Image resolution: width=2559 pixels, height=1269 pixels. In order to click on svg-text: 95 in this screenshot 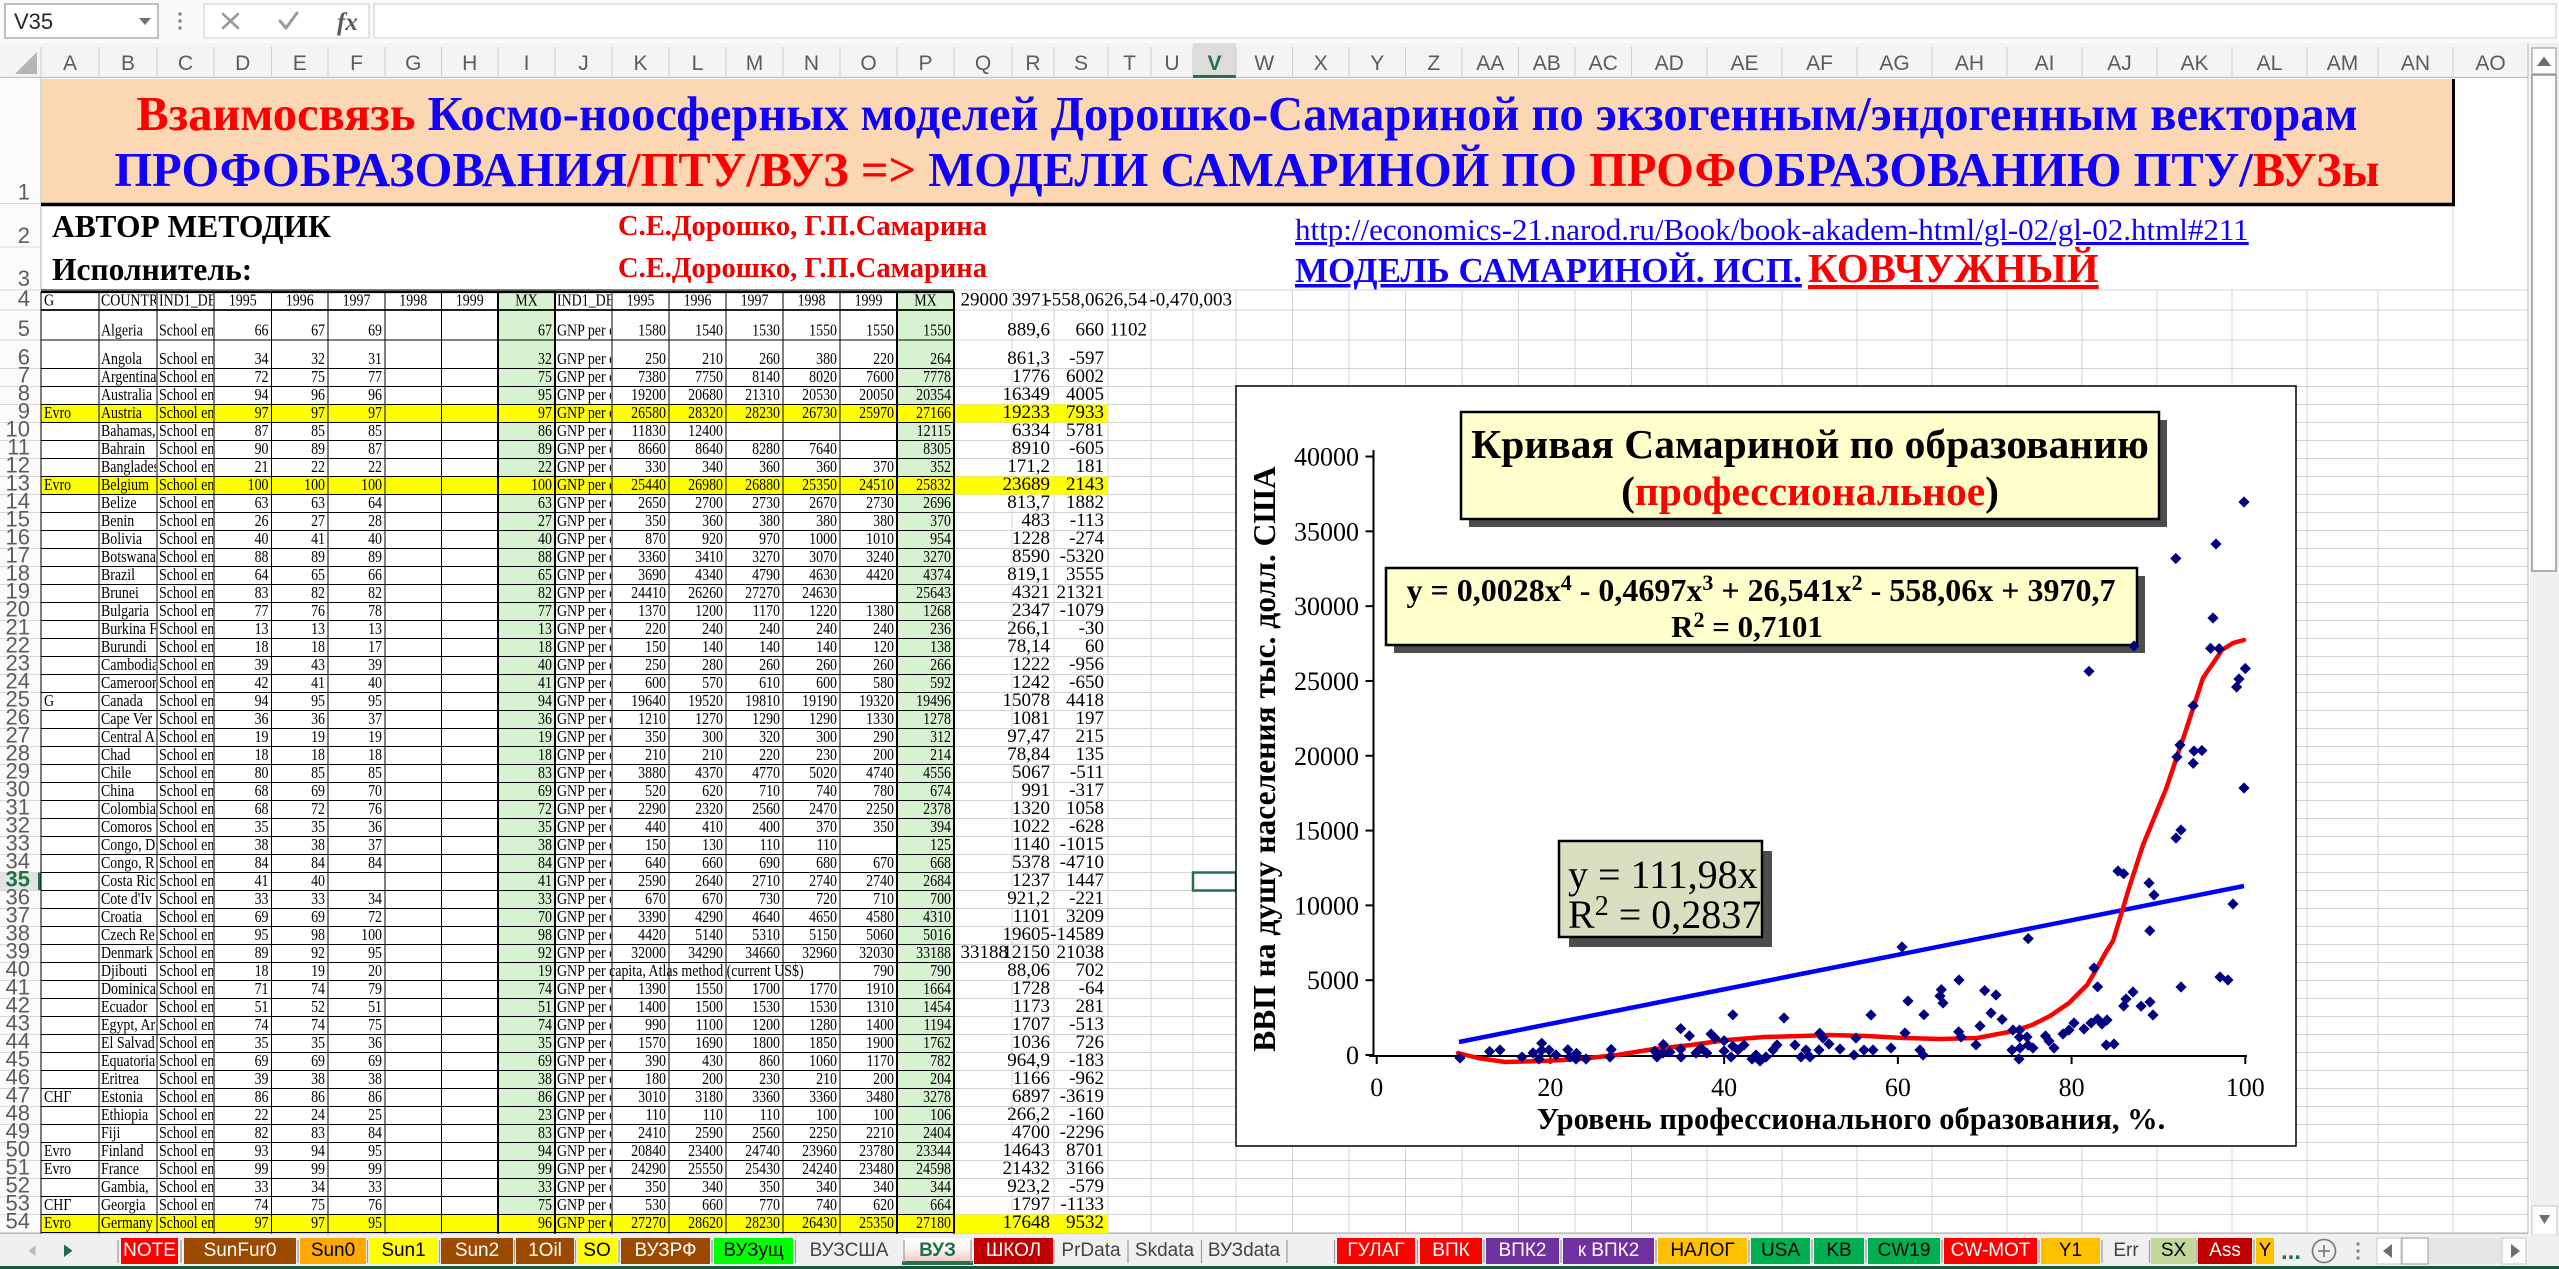, I will do `click(262, 935)`.